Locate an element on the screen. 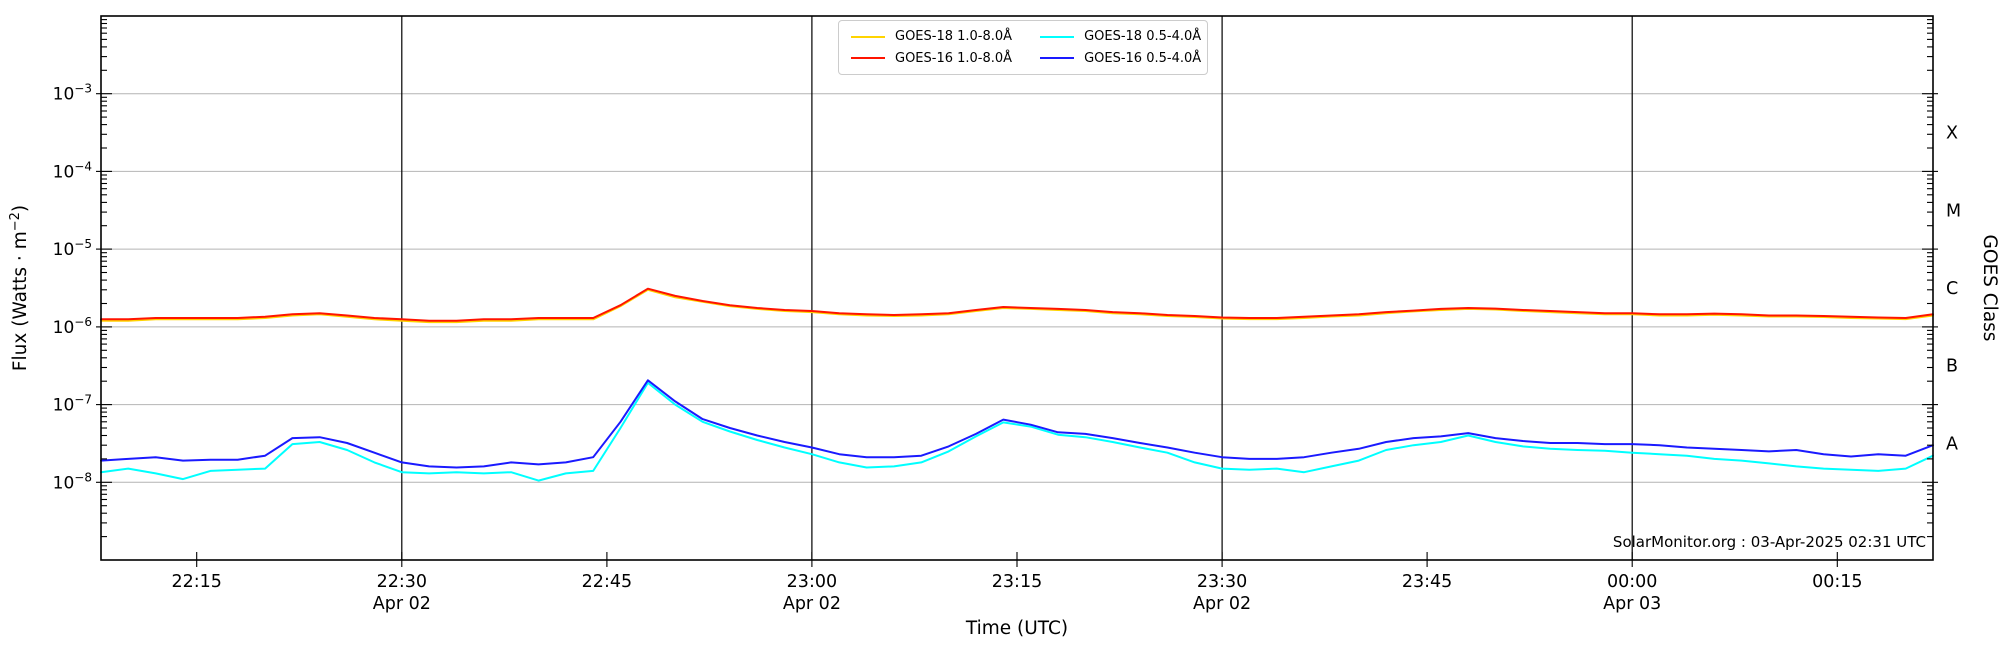 This screenshot has width=2000, height=650. legend-label: GOES-16 0.5-4.0Å is located at coordinates (1143, 58).